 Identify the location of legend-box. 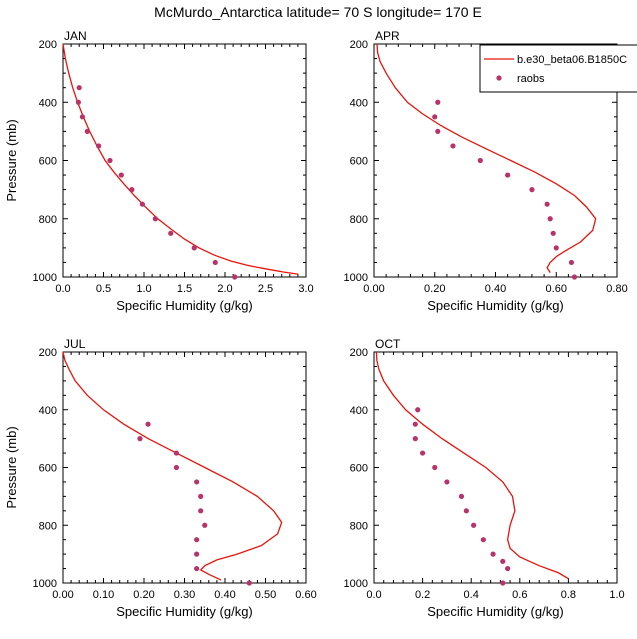
(558, 68).